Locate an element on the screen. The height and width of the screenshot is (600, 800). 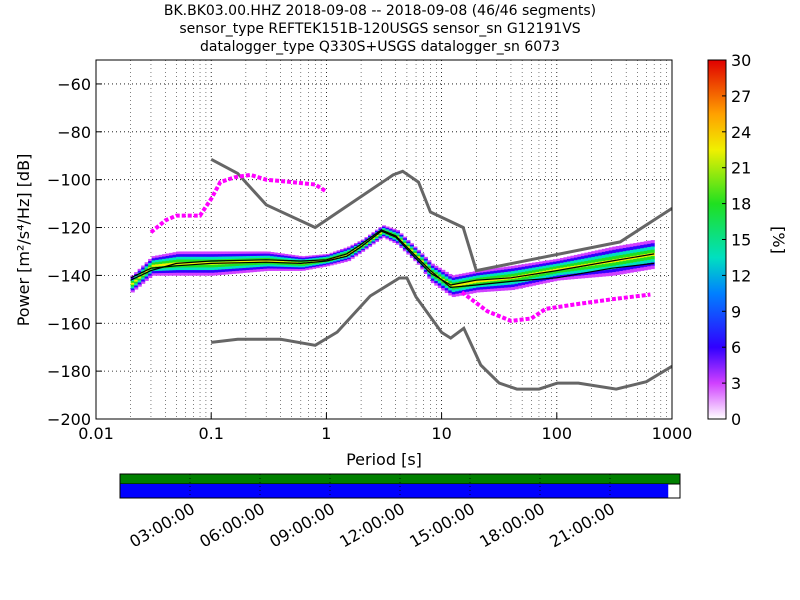
x-tick-label: 0.1 is located at coordinates (210, 433).